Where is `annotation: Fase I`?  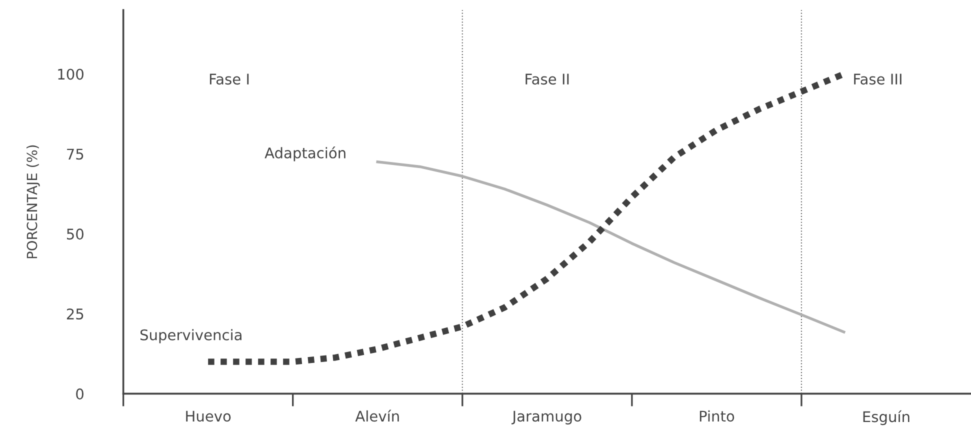 annotation: Fase I is located at coordinates (229, 79).